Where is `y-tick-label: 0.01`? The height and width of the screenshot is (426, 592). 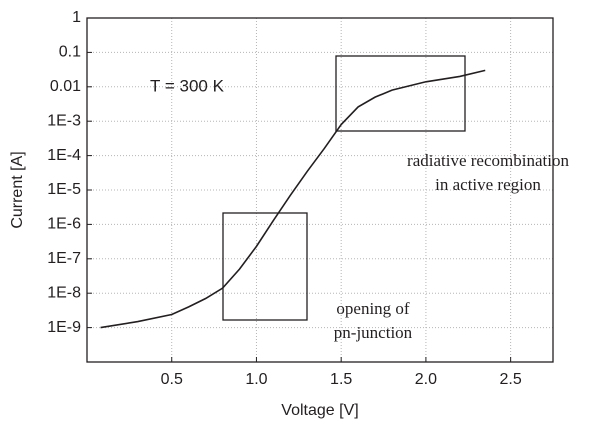
y-tick-label: 0.01 is located at coordinates (65, 86).